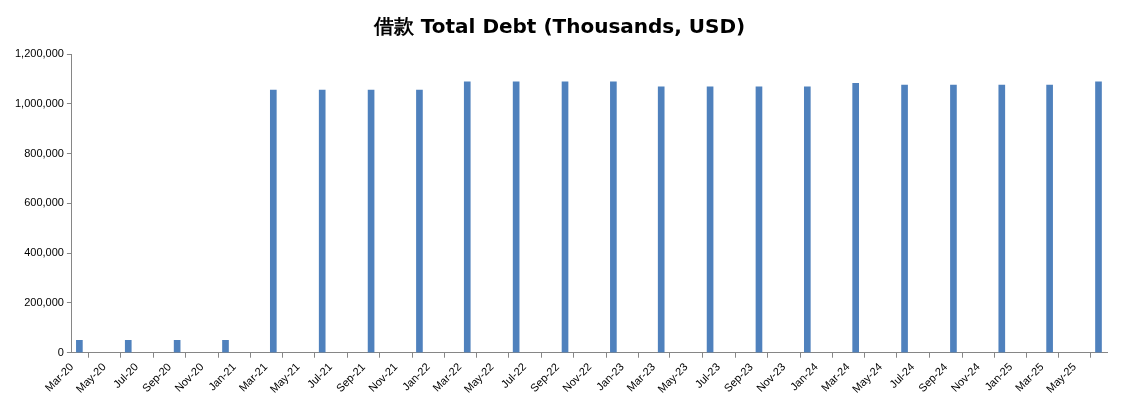 The height and width of the screenshot is (407, 1129). Describe the element at coordinates (39, 102) in the screenshot. I see `y-tick-label: 1,000,000` at that location.